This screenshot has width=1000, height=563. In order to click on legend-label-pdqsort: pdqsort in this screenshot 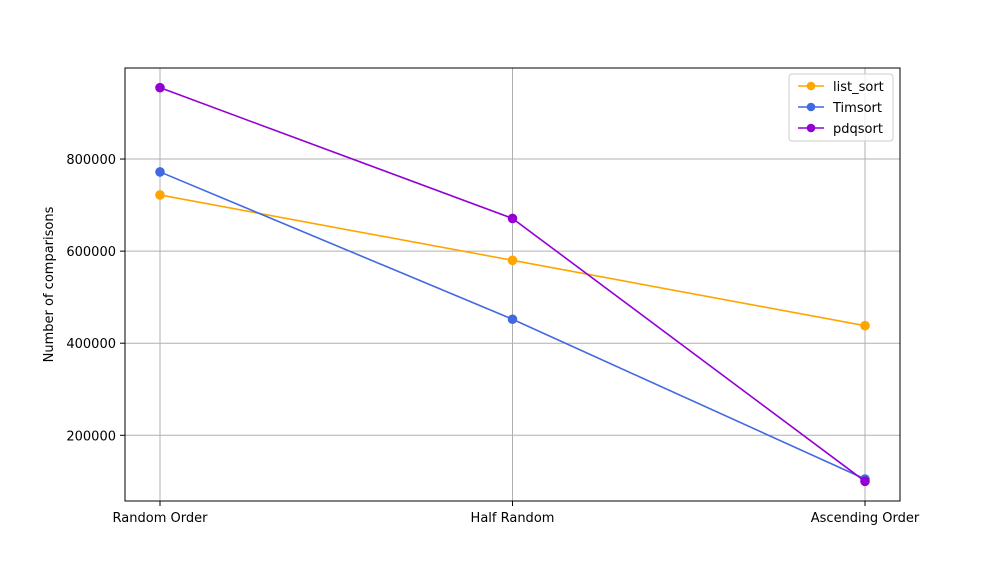, I will do `click(858, 129)`.